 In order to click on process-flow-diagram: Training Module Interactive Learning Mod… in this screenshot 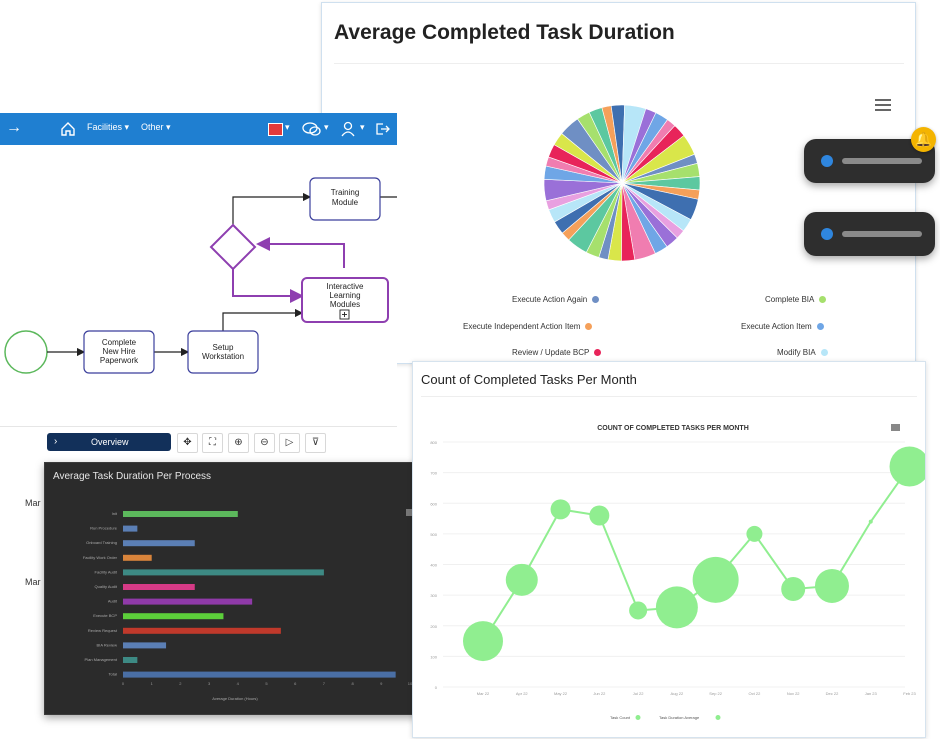, I will do `click(200, 275)`.